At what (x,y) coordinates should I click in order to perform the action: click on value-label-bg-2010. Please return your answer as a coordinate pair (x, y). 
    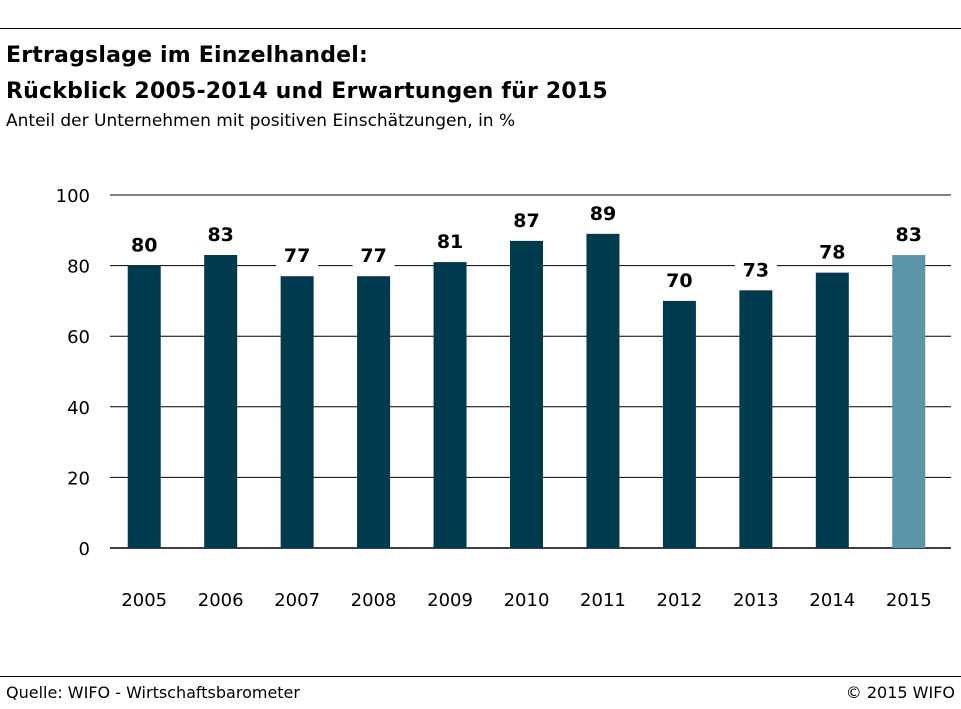
    Looking at the image, I should click on (526, 220).